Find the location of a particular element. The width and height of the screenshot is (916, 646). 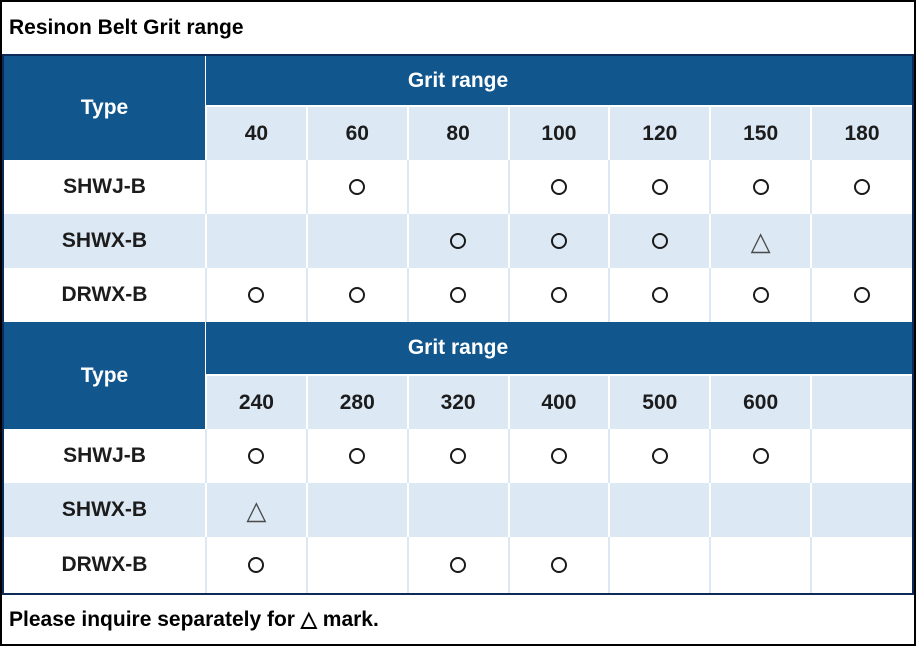

grit-column-header: 600 is located at coordinates (760, 401).